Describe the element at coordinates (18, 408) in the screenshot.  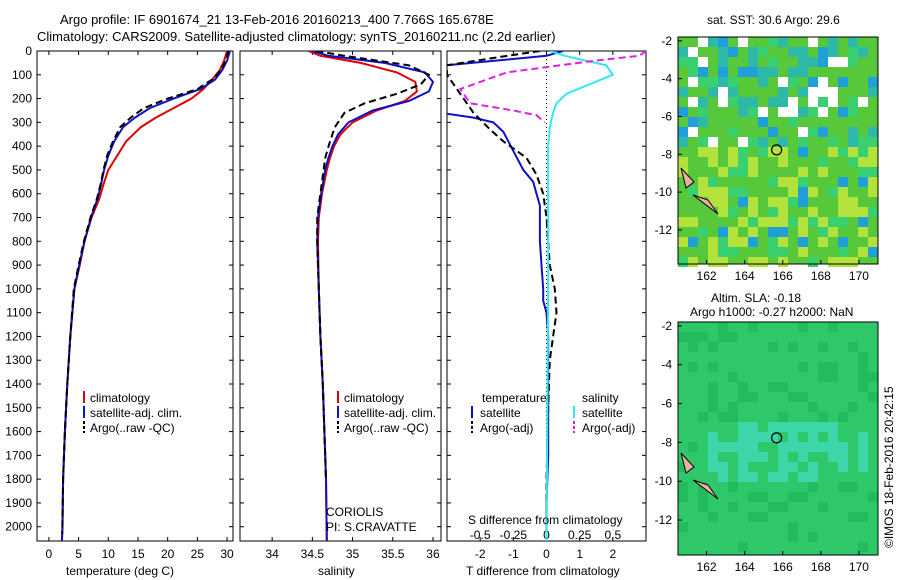
I see `y-tick-label: 1500` at that location.